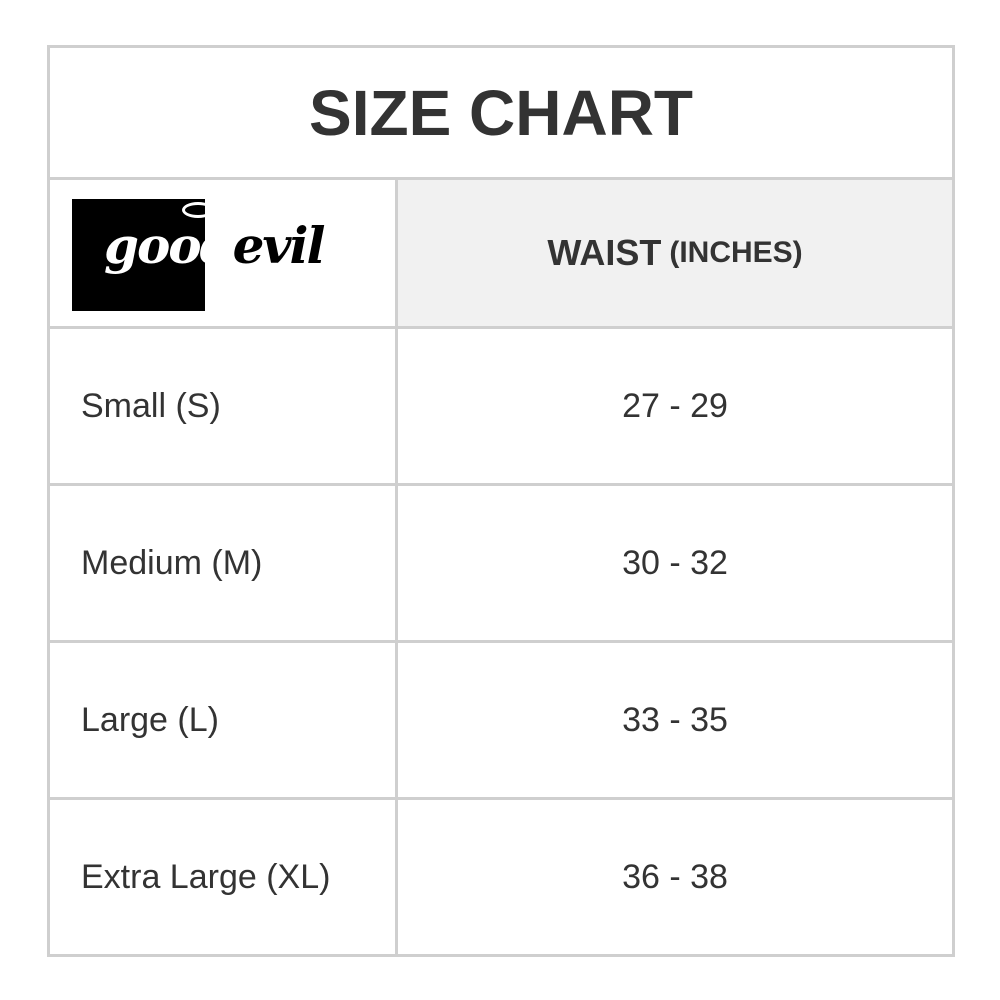 This screenshot has width=1000, height=1000. I want to click on size-cell: Small (S), so click(224, 406).